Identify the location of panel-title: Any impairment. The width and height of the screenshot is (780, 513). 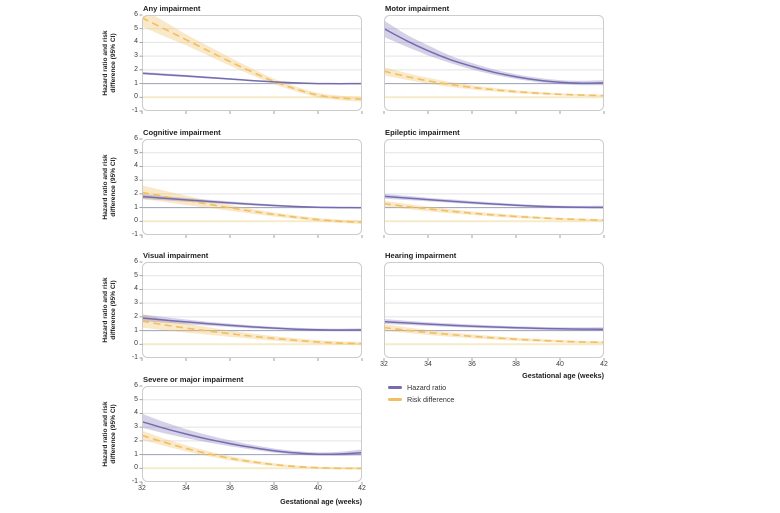
(172, 8).